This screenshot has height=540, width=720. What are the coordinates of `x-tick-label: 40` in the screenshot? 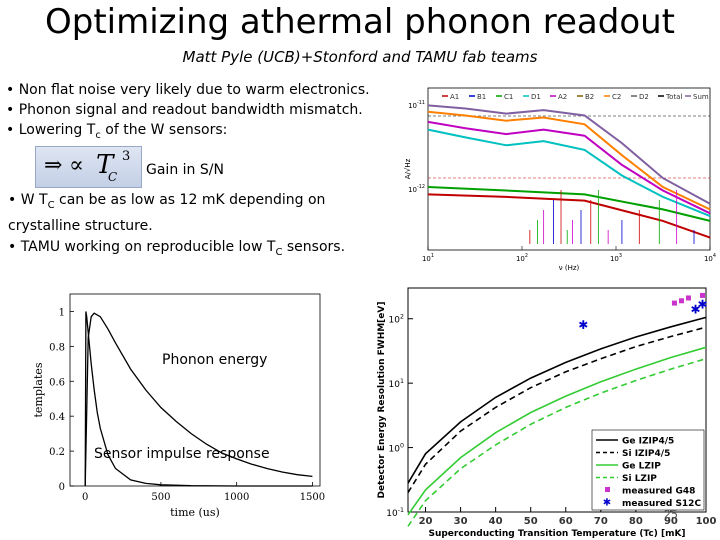 It's located at (496, 521).